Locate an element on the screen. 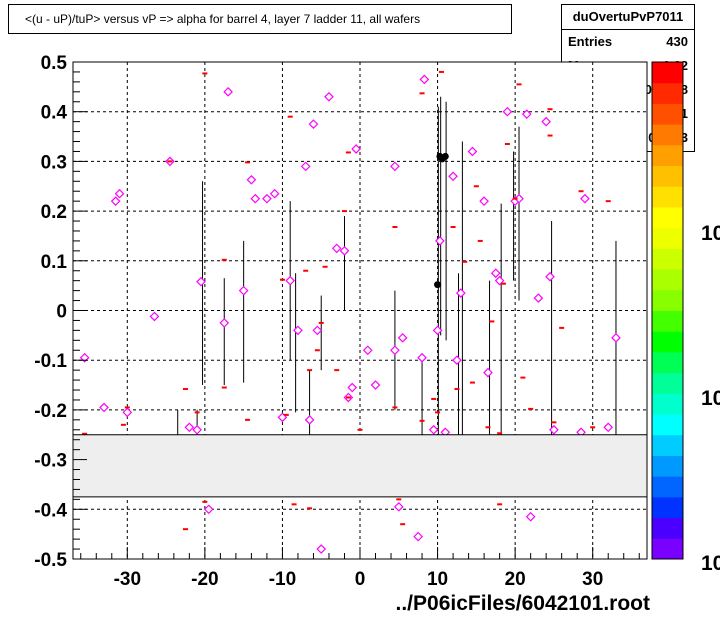 The width and height of the screenshot is (720, 620). stats-label: Entries is located at coordinates (590, 41).